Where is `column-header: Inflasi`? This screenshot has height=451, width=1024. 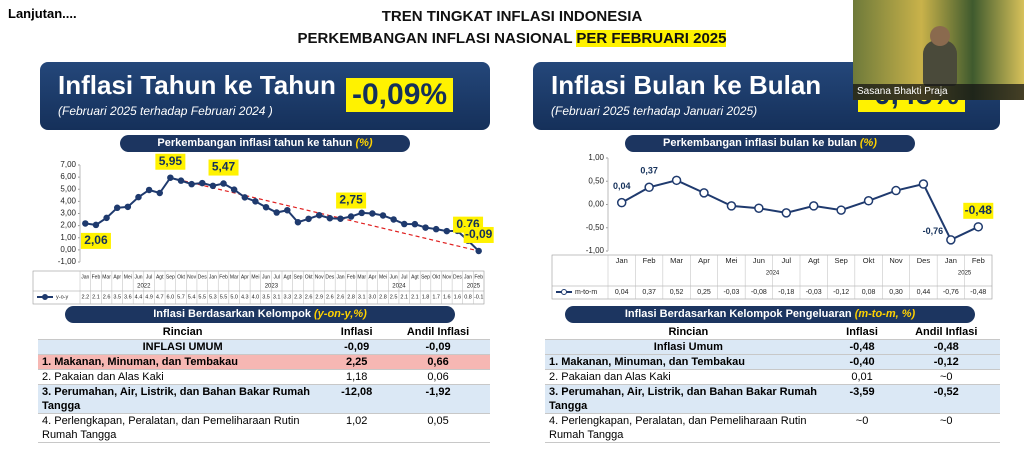 column-header: Inflasi is located at coordinates (862, 332).